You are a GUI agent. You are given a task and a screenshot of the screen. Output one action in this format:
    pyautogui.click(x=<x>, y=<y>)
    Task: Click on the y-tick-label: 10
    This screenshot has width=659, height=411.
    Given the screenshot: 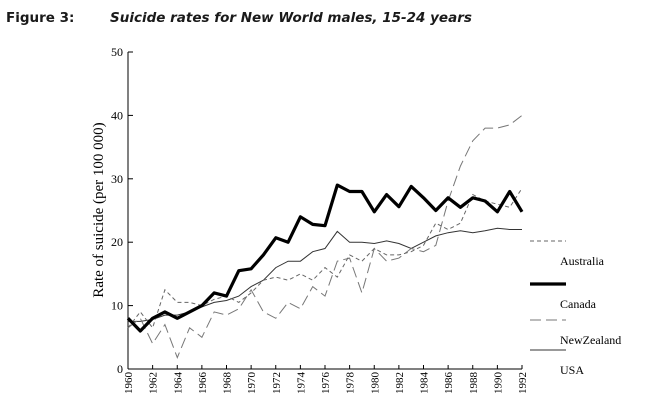 What is the action you would take?
    pyautogui.click(x=117, y=306)
    